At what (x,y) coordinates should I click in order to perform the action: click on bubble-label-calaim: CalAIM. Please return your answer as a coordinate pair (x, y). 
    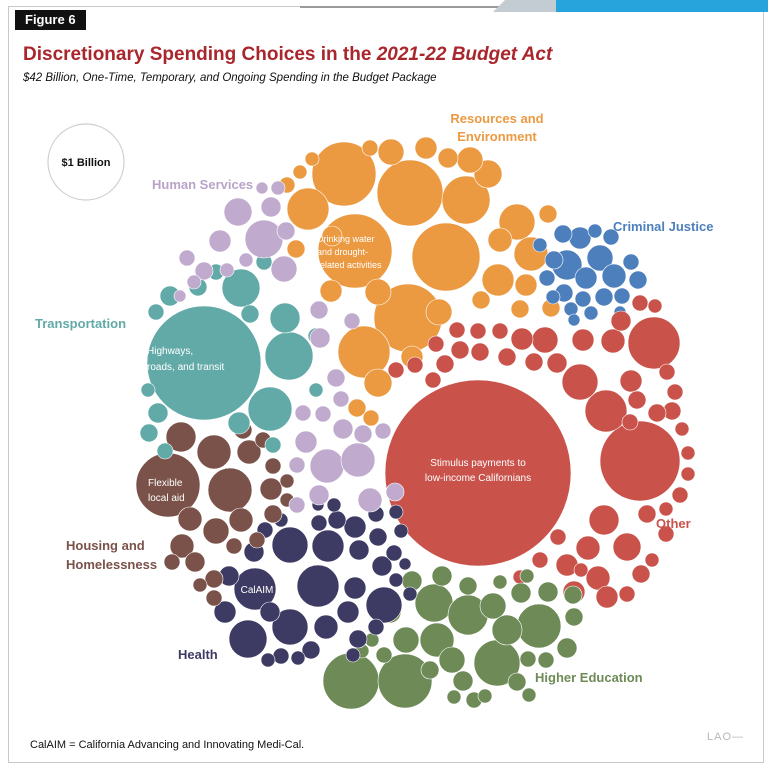
    Looking at the image, I should click on (257, 590).